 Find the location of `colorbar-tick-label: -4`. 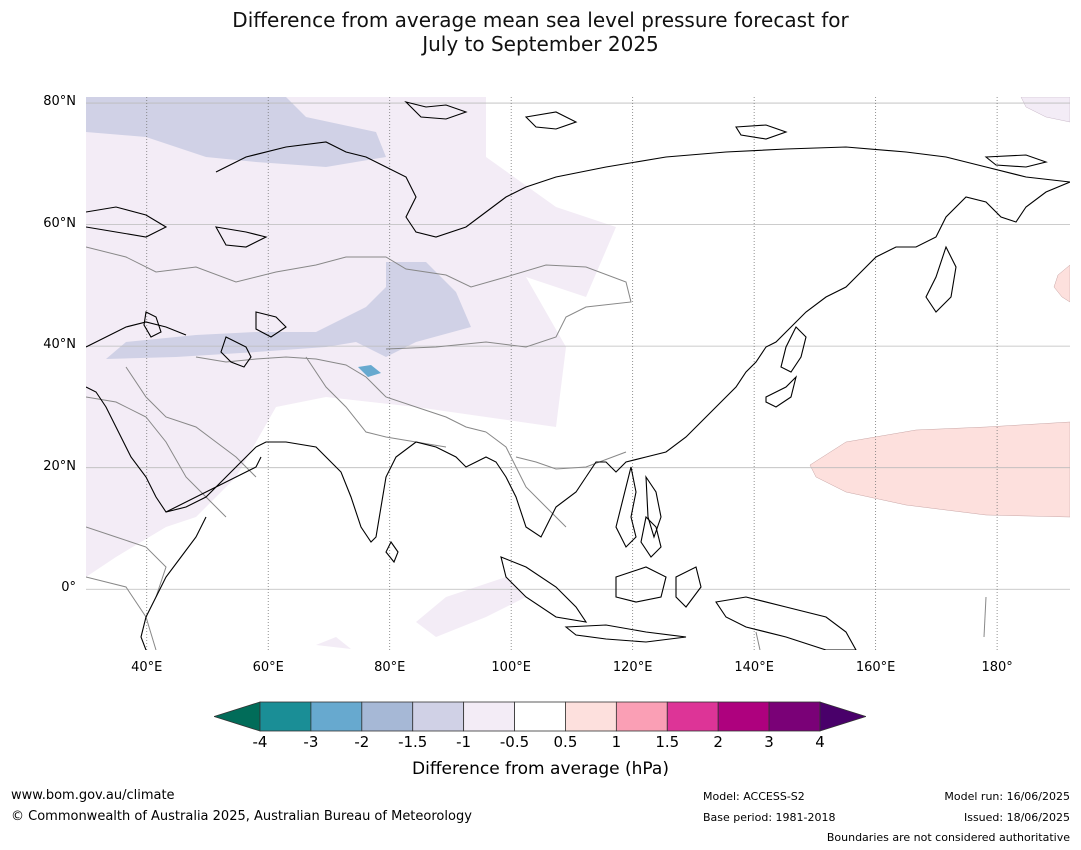

colorbar-tick-label: -4 is located at coordinates (260, 742).